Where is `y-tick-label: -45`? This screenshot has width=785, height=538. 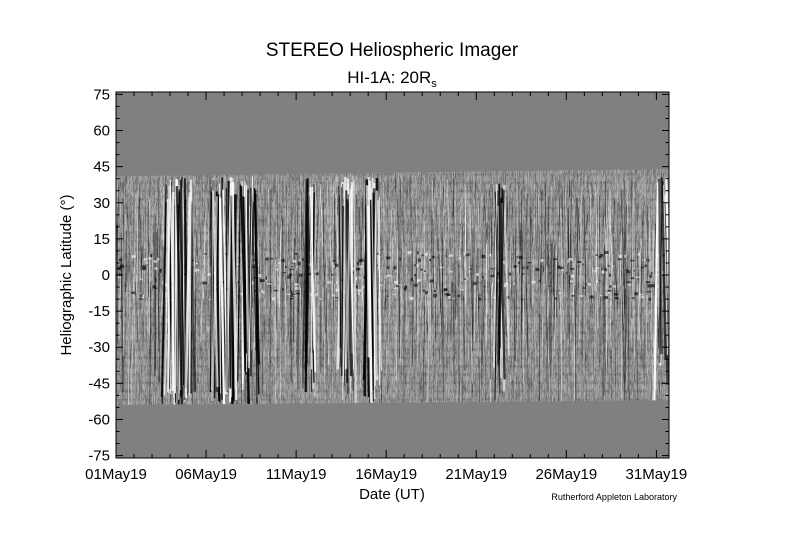 y-tick-label: -45 is located at coordinates (99, 383).